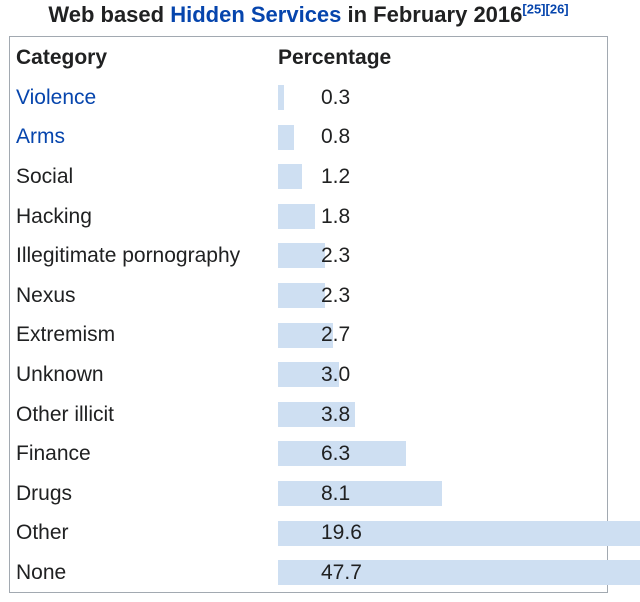  I want to click on percentage-header: Percentage, so click(335, 57).